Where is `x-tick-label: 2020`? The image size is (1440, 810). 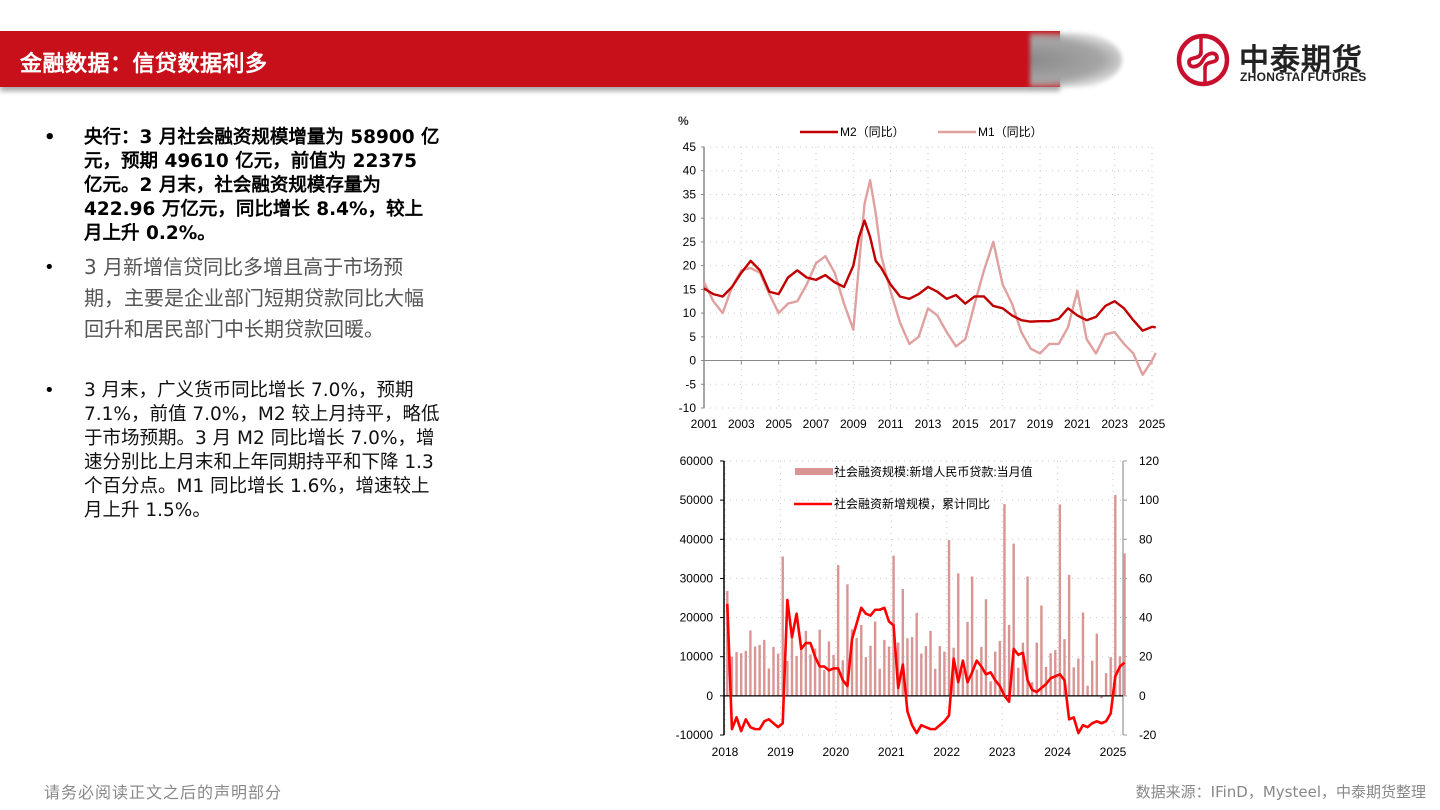
x-tick-label: 2020 is located at coordinates (836, 752).